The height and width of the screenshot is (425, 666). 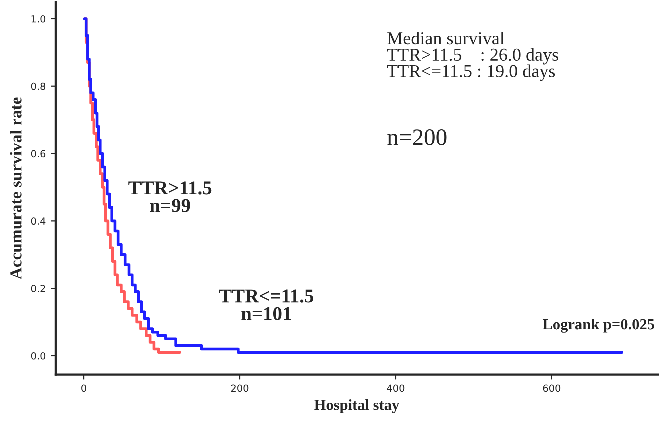 What do you see at coordinates (38, 86) in the screenshot?
I see `y-tick-label: 0.8` at bounding box center [38, 86].